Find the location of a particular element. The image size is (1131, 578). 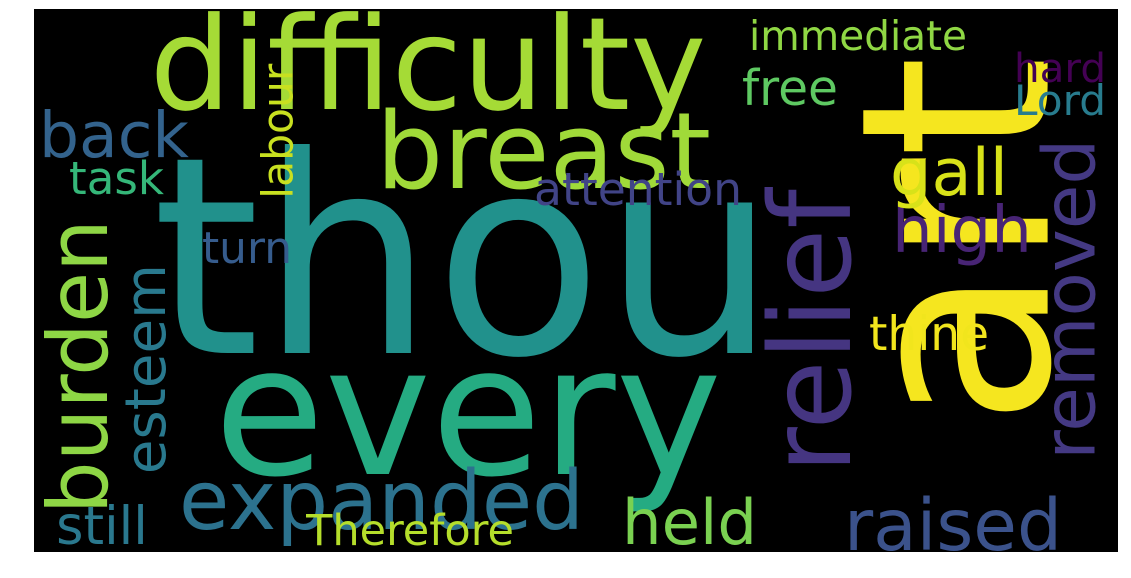

word-hard: hard is located at coordinates (1060, 67).